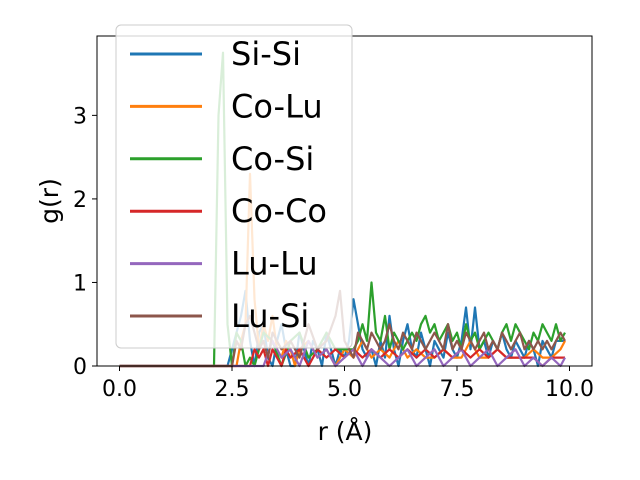 This screenshot has height=480, width=640. Describe the element at coordinates (344, 389) in the screenshot. I see `x-tick-label: 5.0` at that location.